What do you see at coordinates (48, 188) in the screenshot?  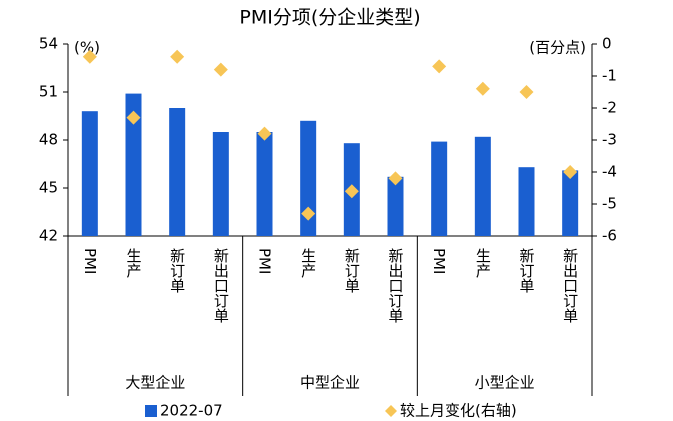 I see `y-tick-label: 45` at bounding box center [48, 188].